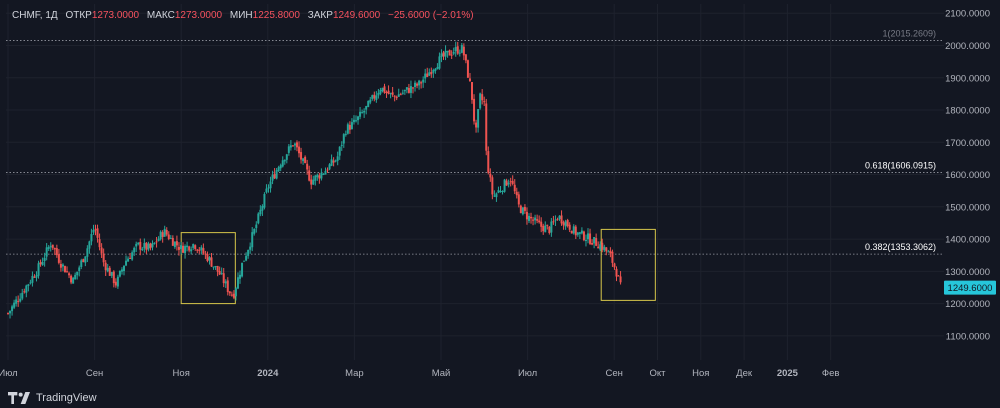 Image resolution: width=1000 pixels, height=408 pixels. I want to click on highlight-boxes, so click(418, 266).